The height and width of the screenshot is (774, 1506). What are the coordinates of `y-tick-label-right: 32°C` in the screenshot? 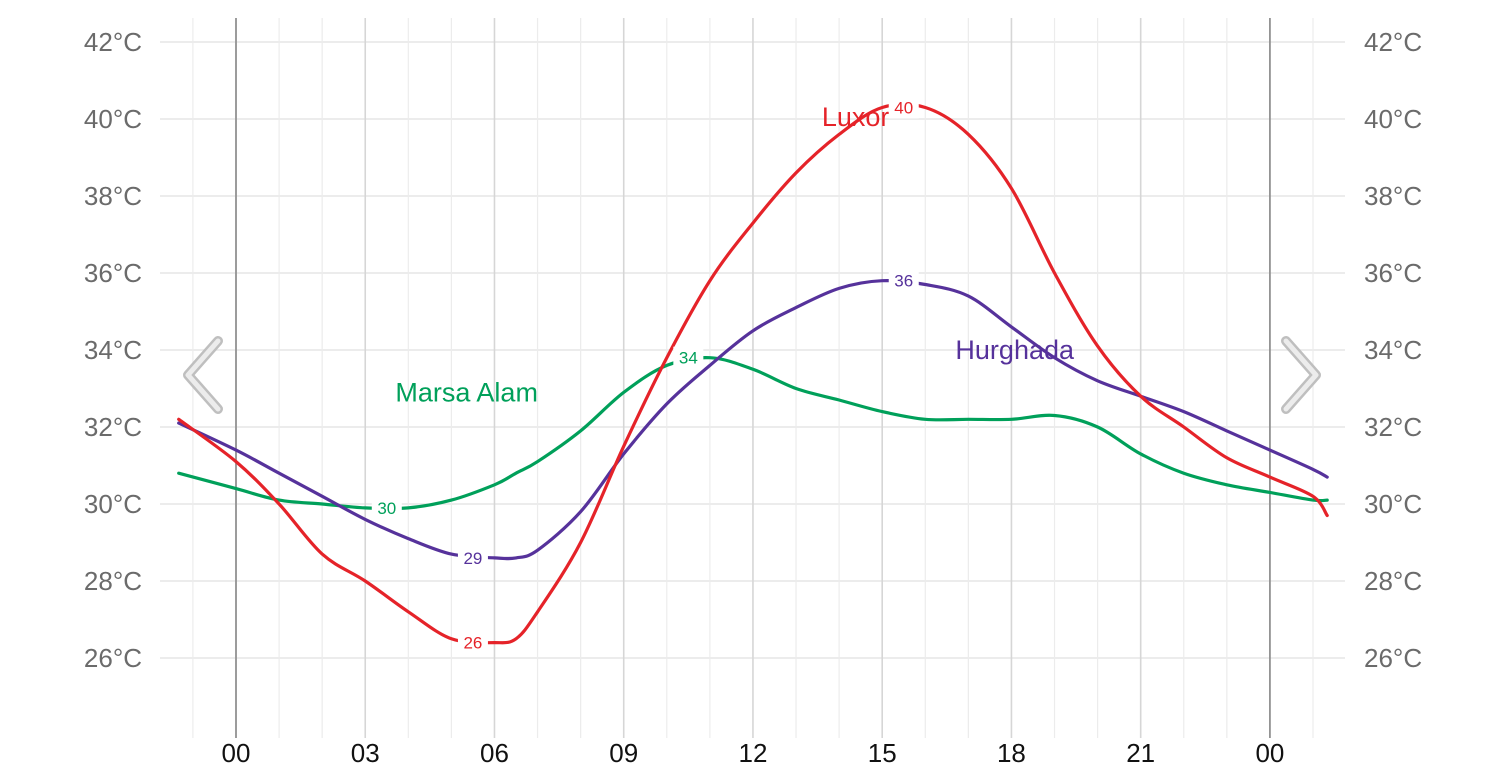 It's located at (1393, 427).